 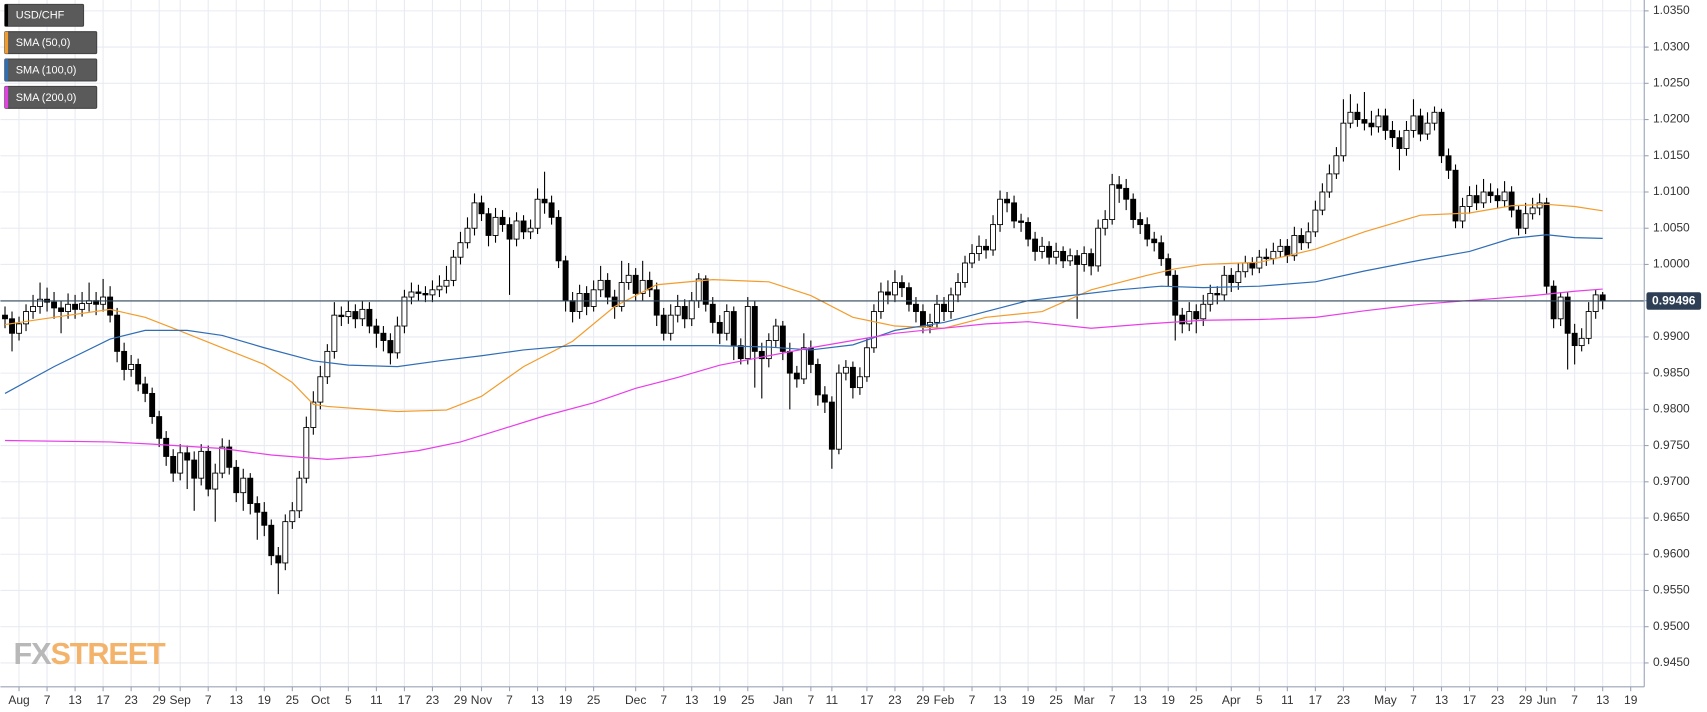 I want to click on x-tick-label: 13, so click(x=75, y=700).